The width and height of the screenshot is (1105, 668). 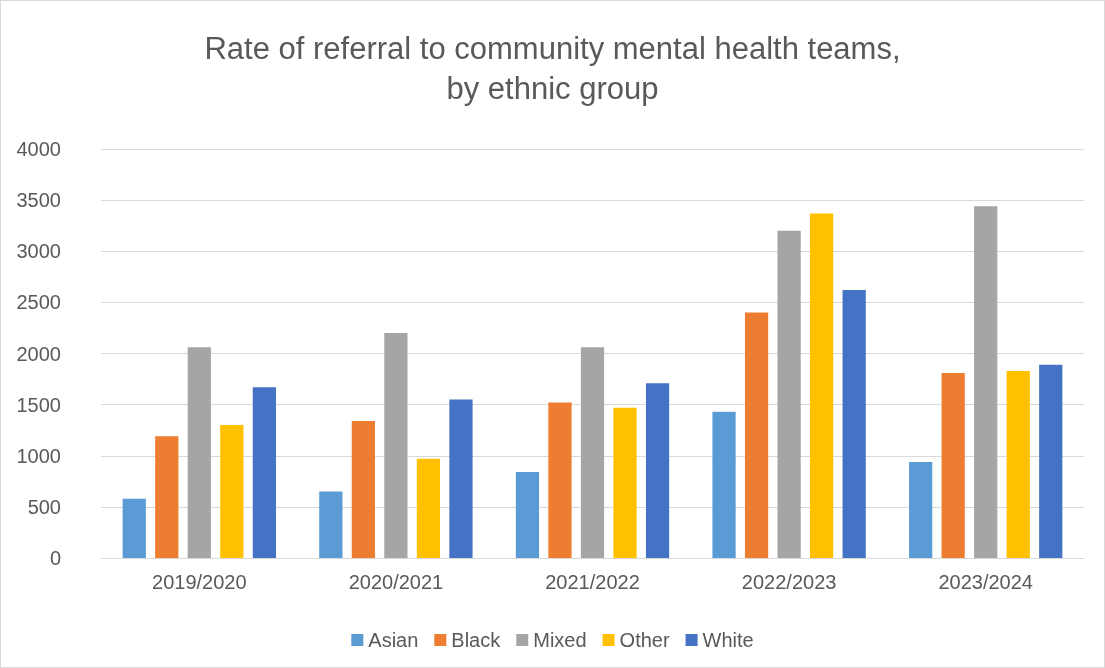 What do you see at coordinates (44, 506) in the screenshot?
I see `y-tick-label: 500` at bounding box center [44, 506].